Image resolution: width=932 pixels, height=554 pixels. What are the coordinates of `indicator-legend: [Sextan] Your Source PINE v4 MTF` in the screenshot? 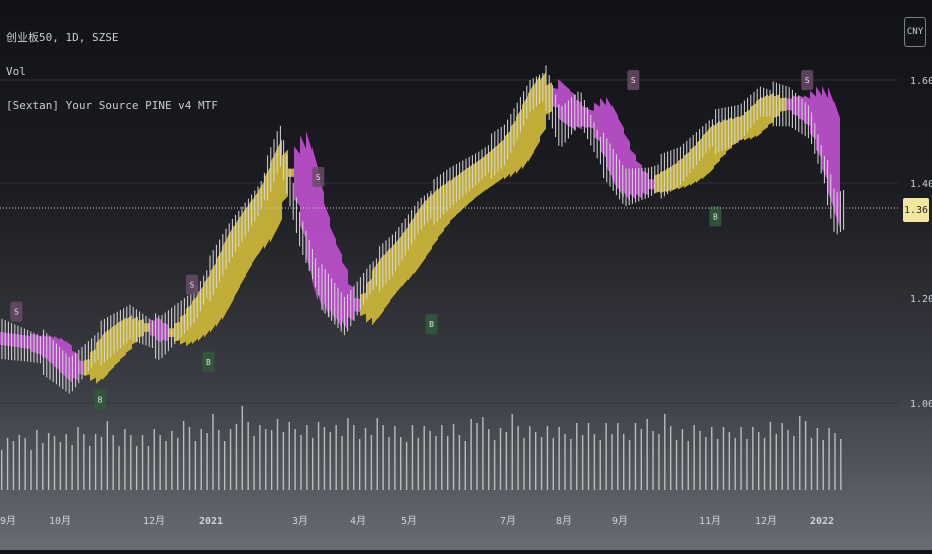 It's located at (112, 105).